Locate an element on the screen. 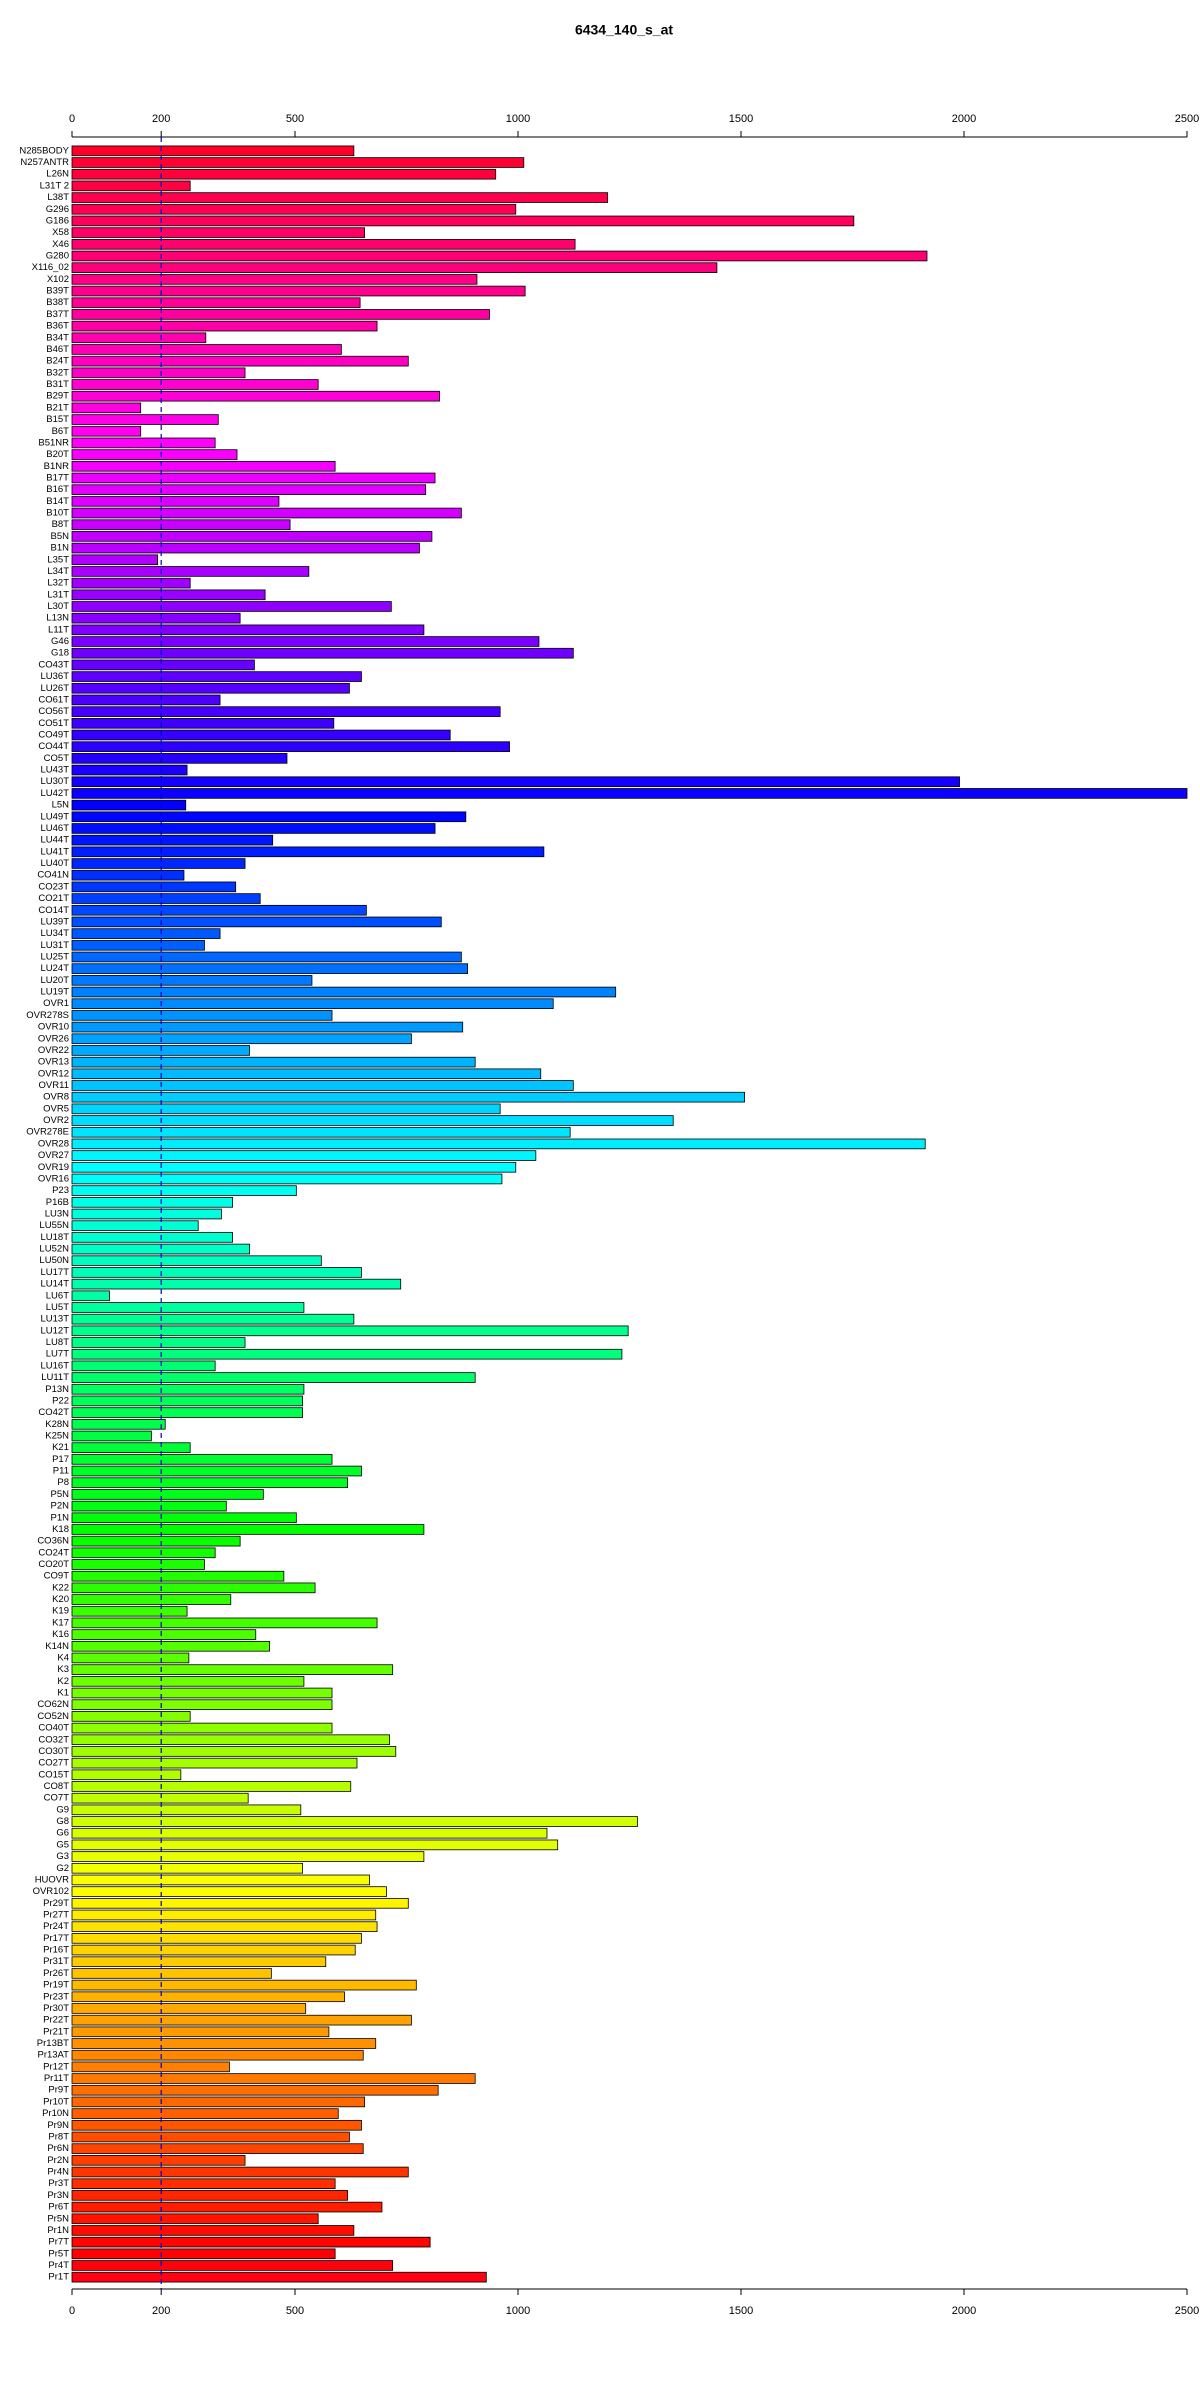  y-tick-label: Pr10N is located at coordinates (55, 2113).